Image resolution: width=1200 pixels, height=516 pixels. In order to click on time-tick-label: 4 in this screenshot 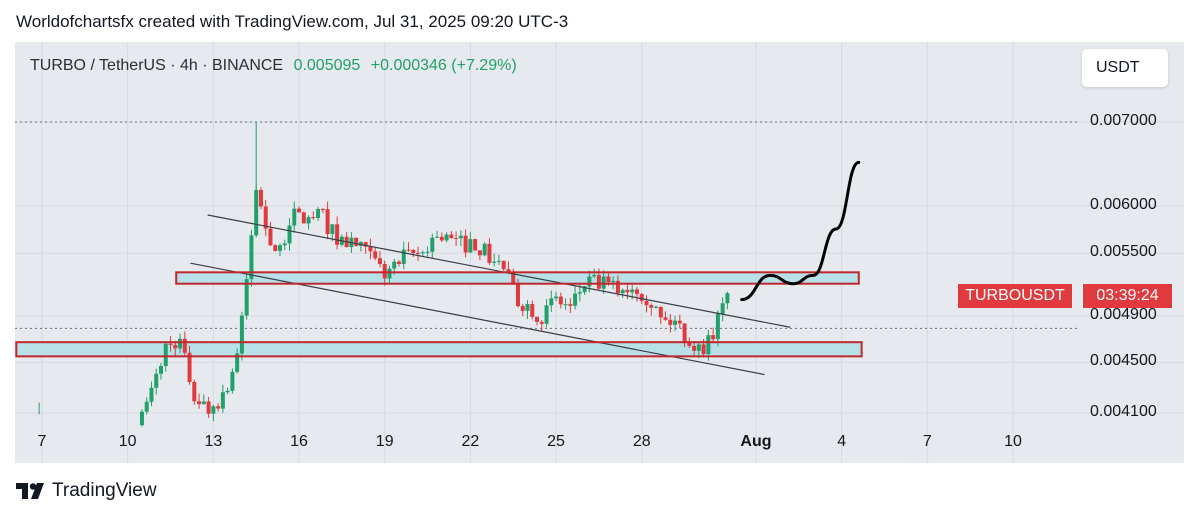, I will do `click(842, 441)`.